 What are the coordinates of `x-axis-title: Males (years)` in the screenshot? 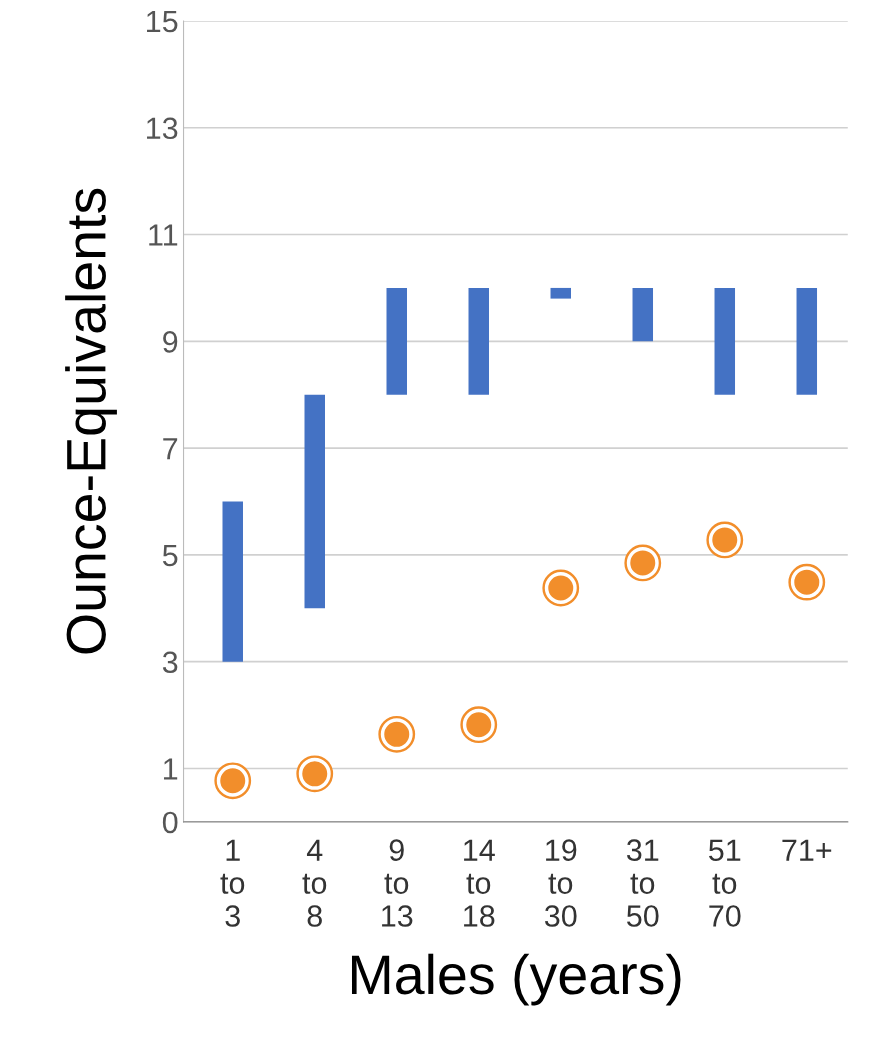 It's located at (516, 979).